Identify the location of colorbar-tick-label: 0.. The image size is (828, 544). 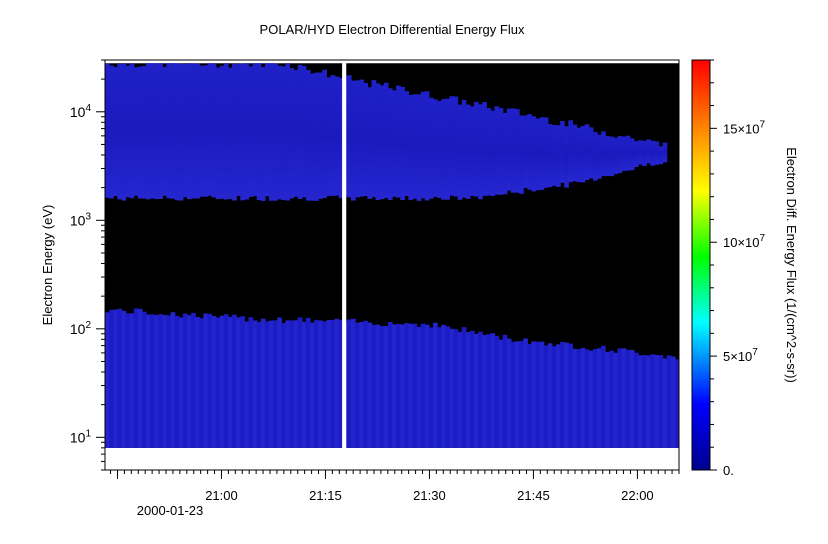
(728, 470).